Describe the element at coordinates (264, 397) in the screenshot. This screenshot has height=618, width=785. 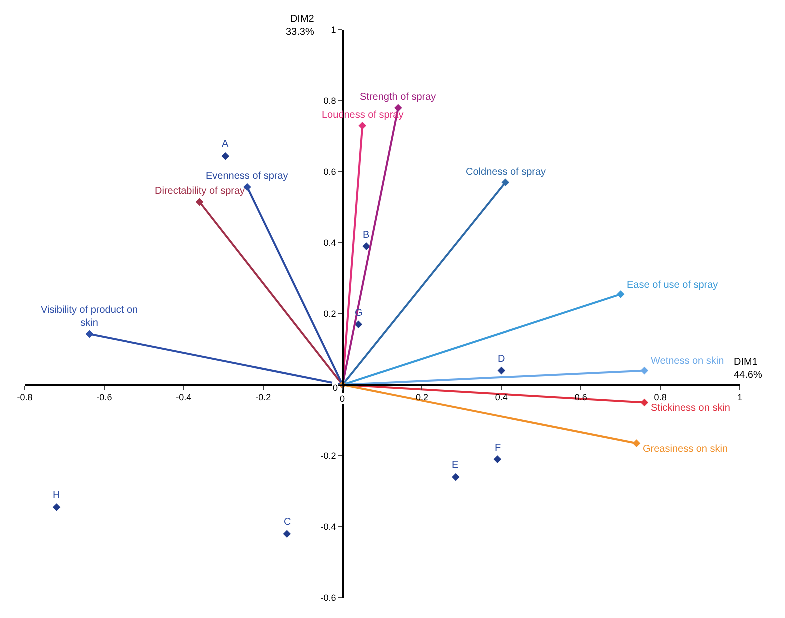
I see `x-tick-label: -0.2` at that location.